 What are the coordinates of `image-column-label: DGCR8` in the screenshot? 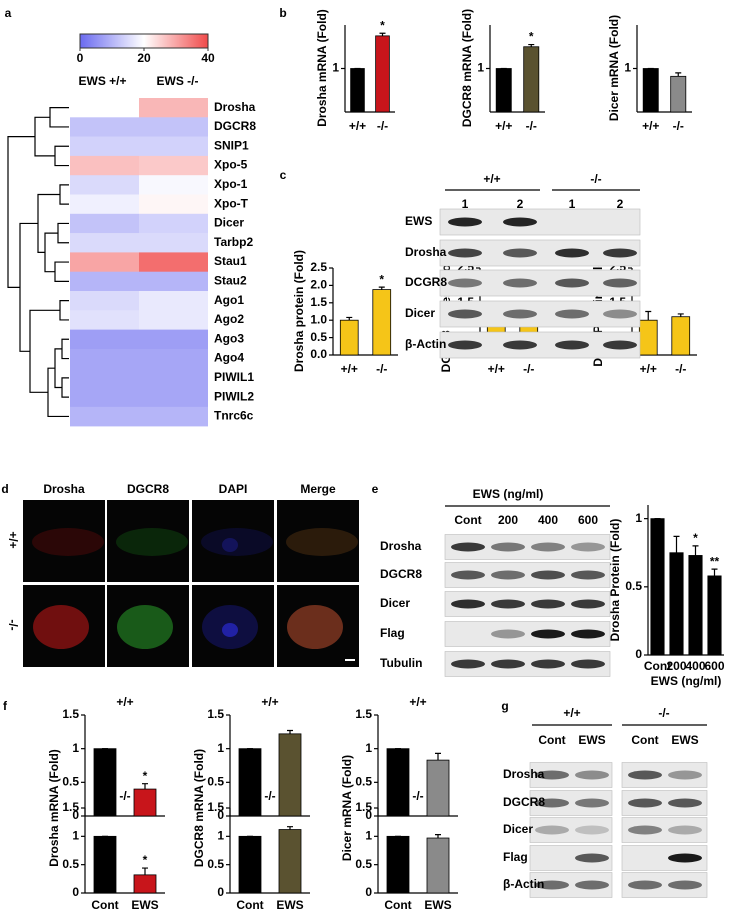 It's located at (148, 489).